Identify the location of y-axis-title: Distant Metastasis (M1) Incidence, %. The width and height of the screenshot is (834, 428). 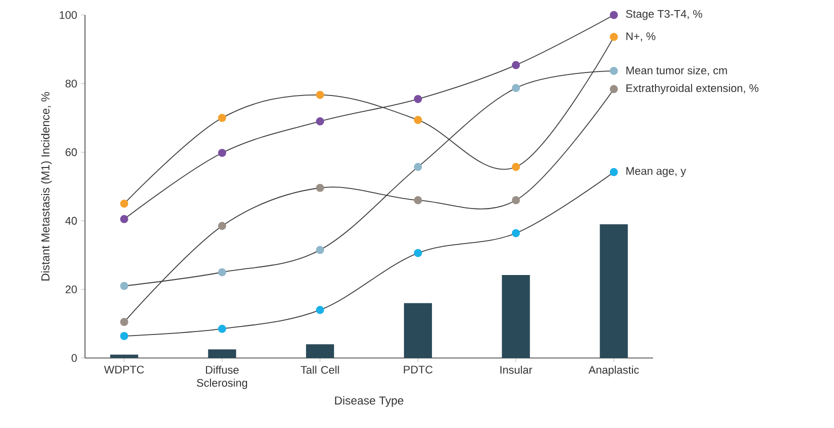
(46, 186).